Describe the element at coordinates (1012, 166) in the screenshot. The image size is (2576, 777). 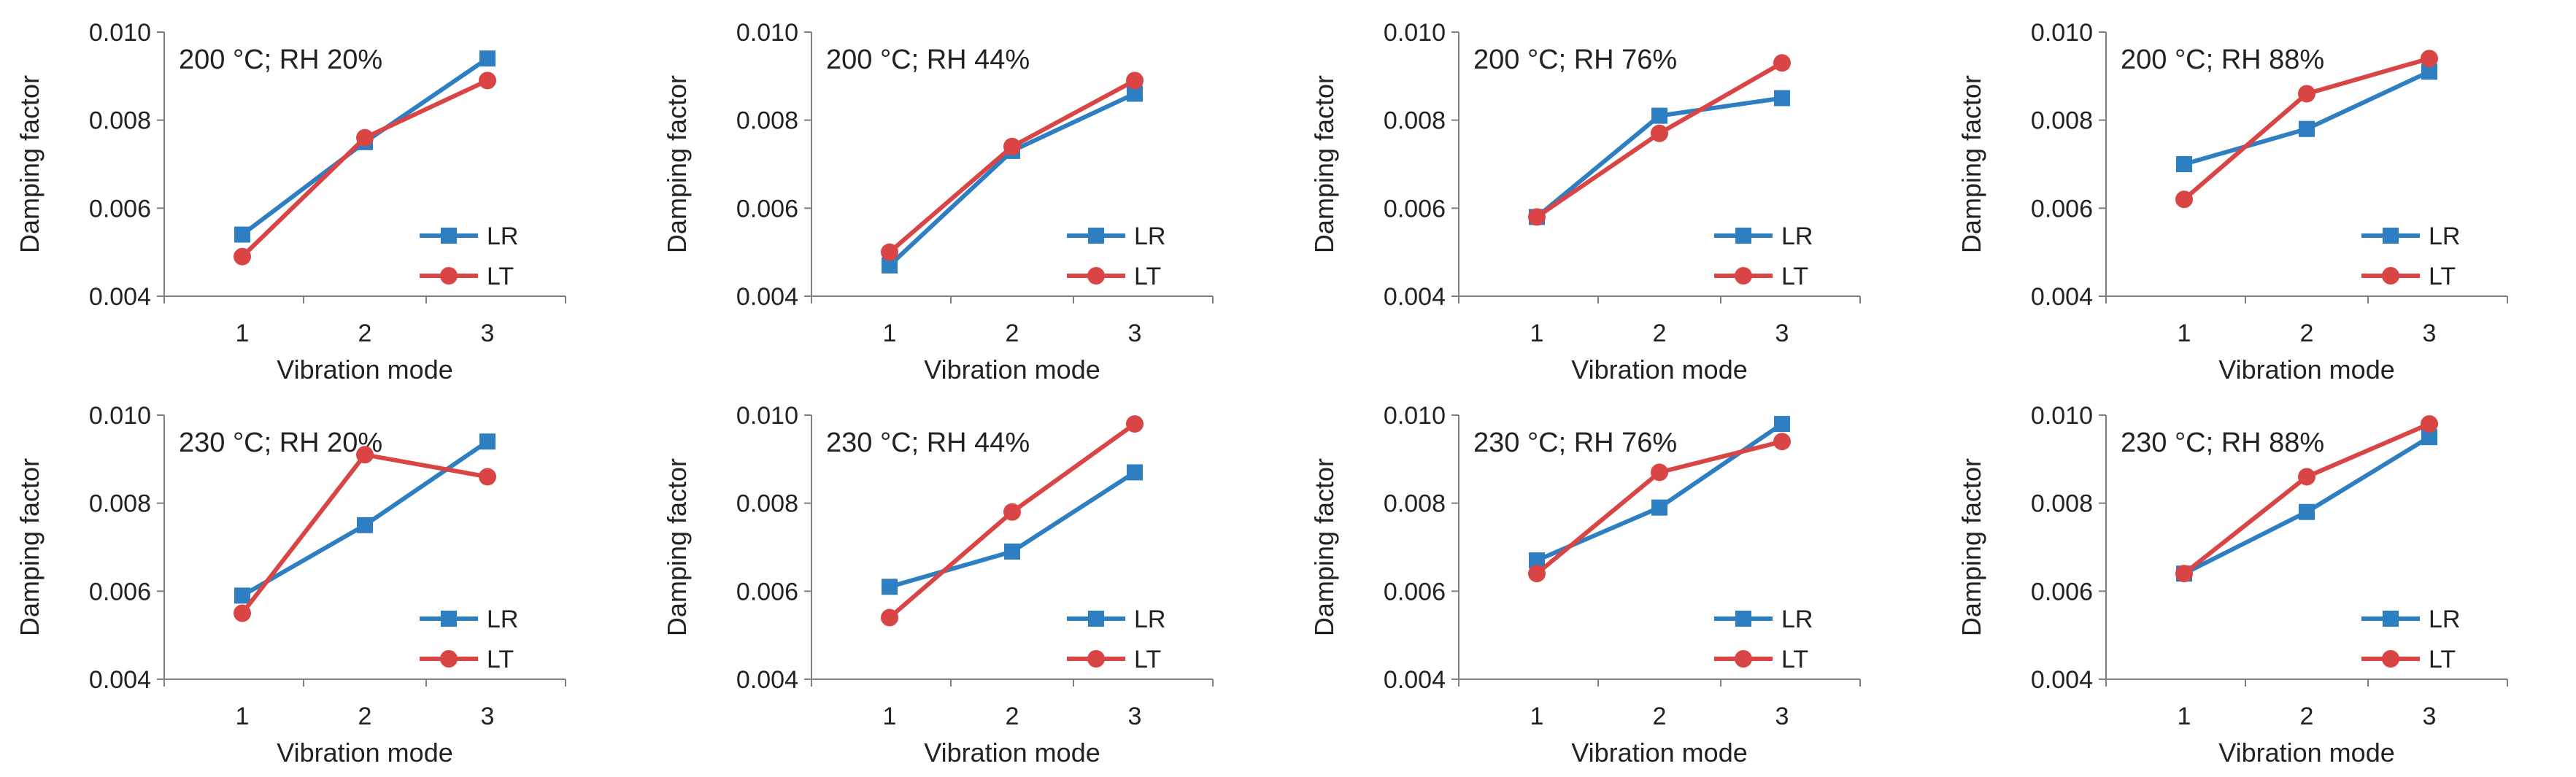
I see `series-line-lt` at that location.